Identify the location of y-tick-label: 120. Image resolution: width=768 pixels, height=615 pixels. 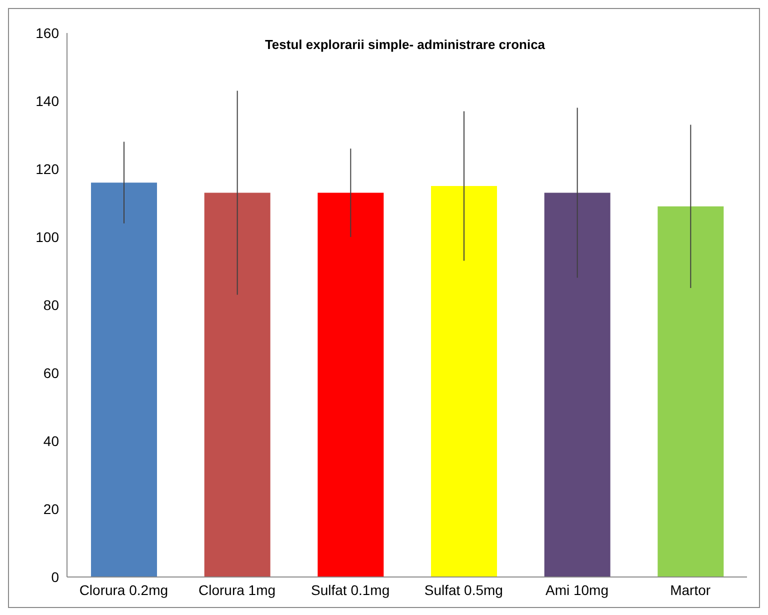
(48, 168).